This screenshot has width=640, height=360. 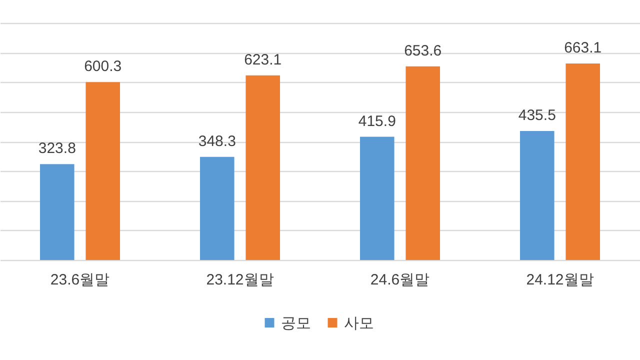 What do you see at coordinates (583, 48) in the screenshot?
I see `data-label: 663.1` at bounding box center [583, 48].